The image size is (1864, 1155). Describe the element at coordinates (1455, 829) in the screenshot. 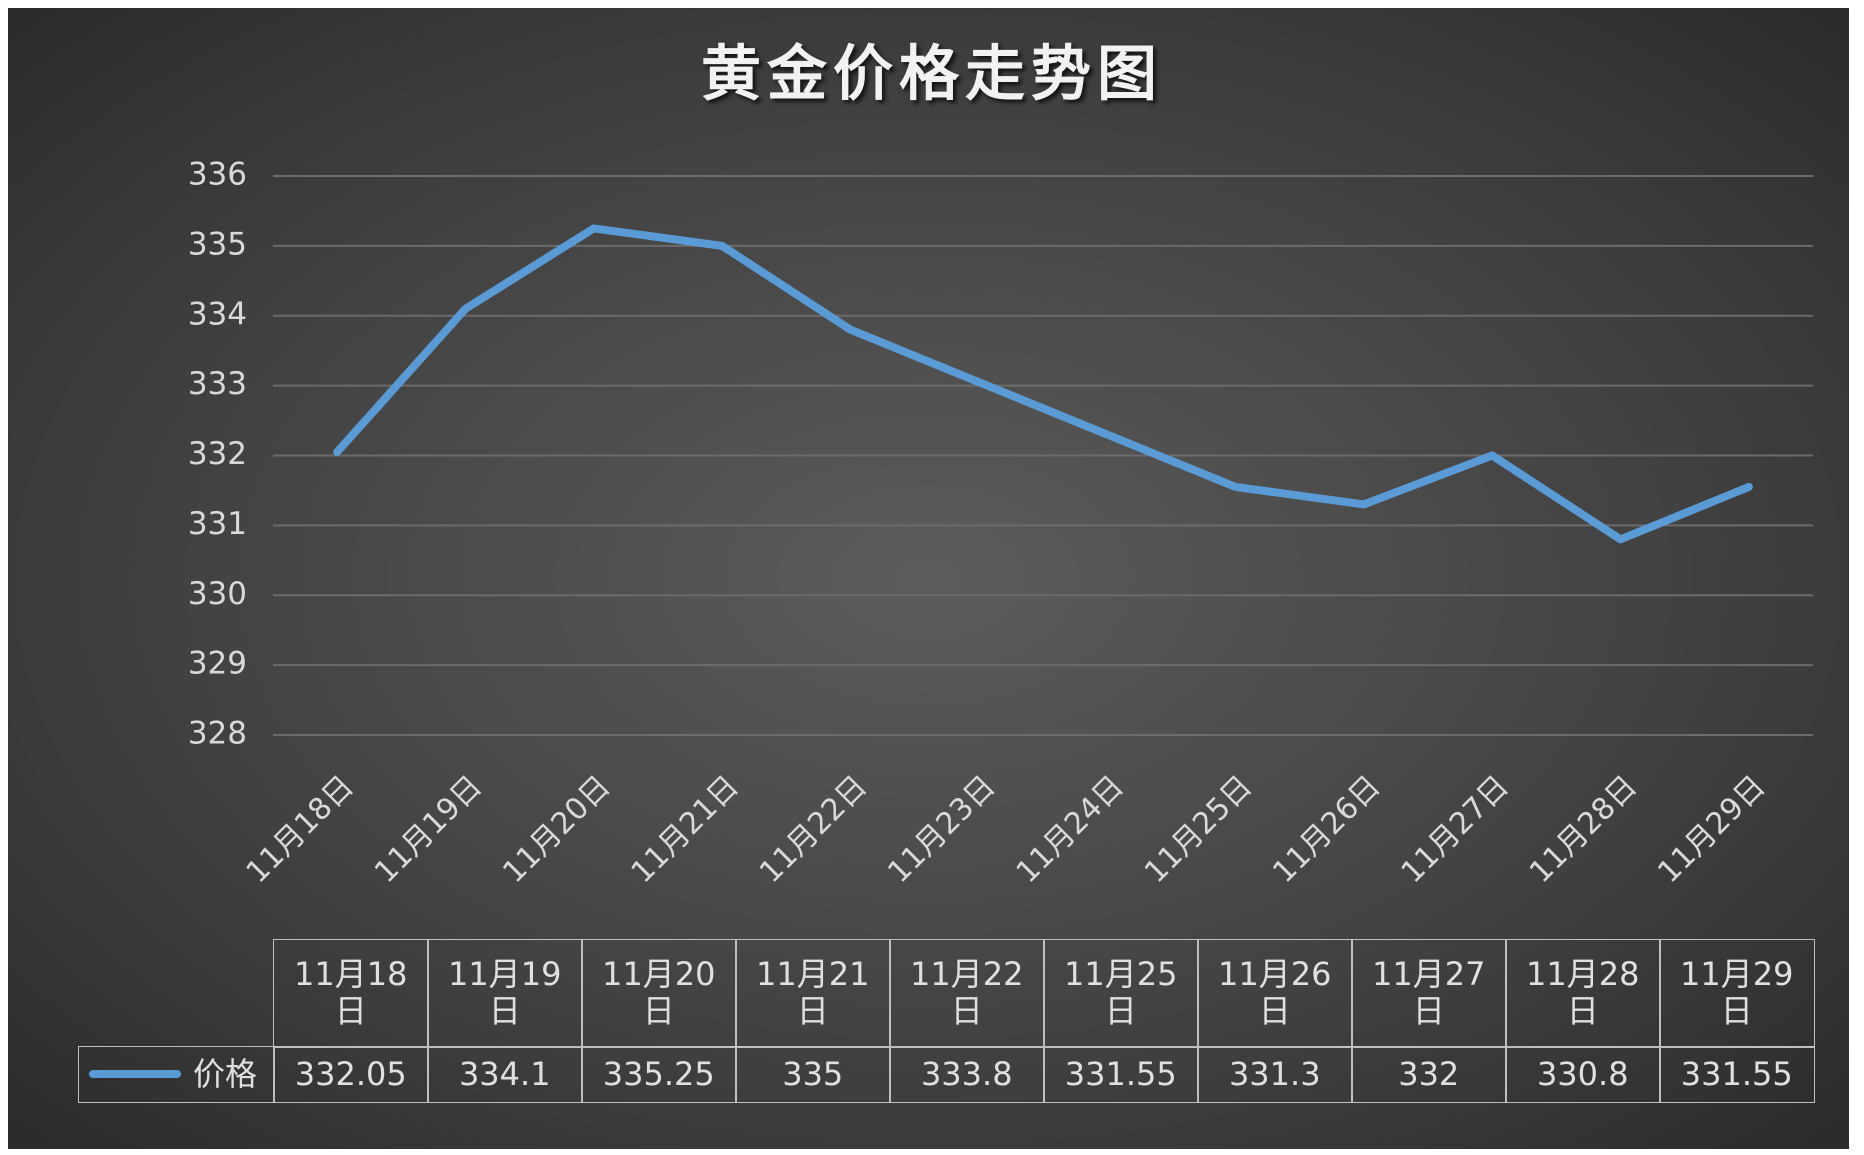

I see `x-tick-label: 11月27日` at that location.